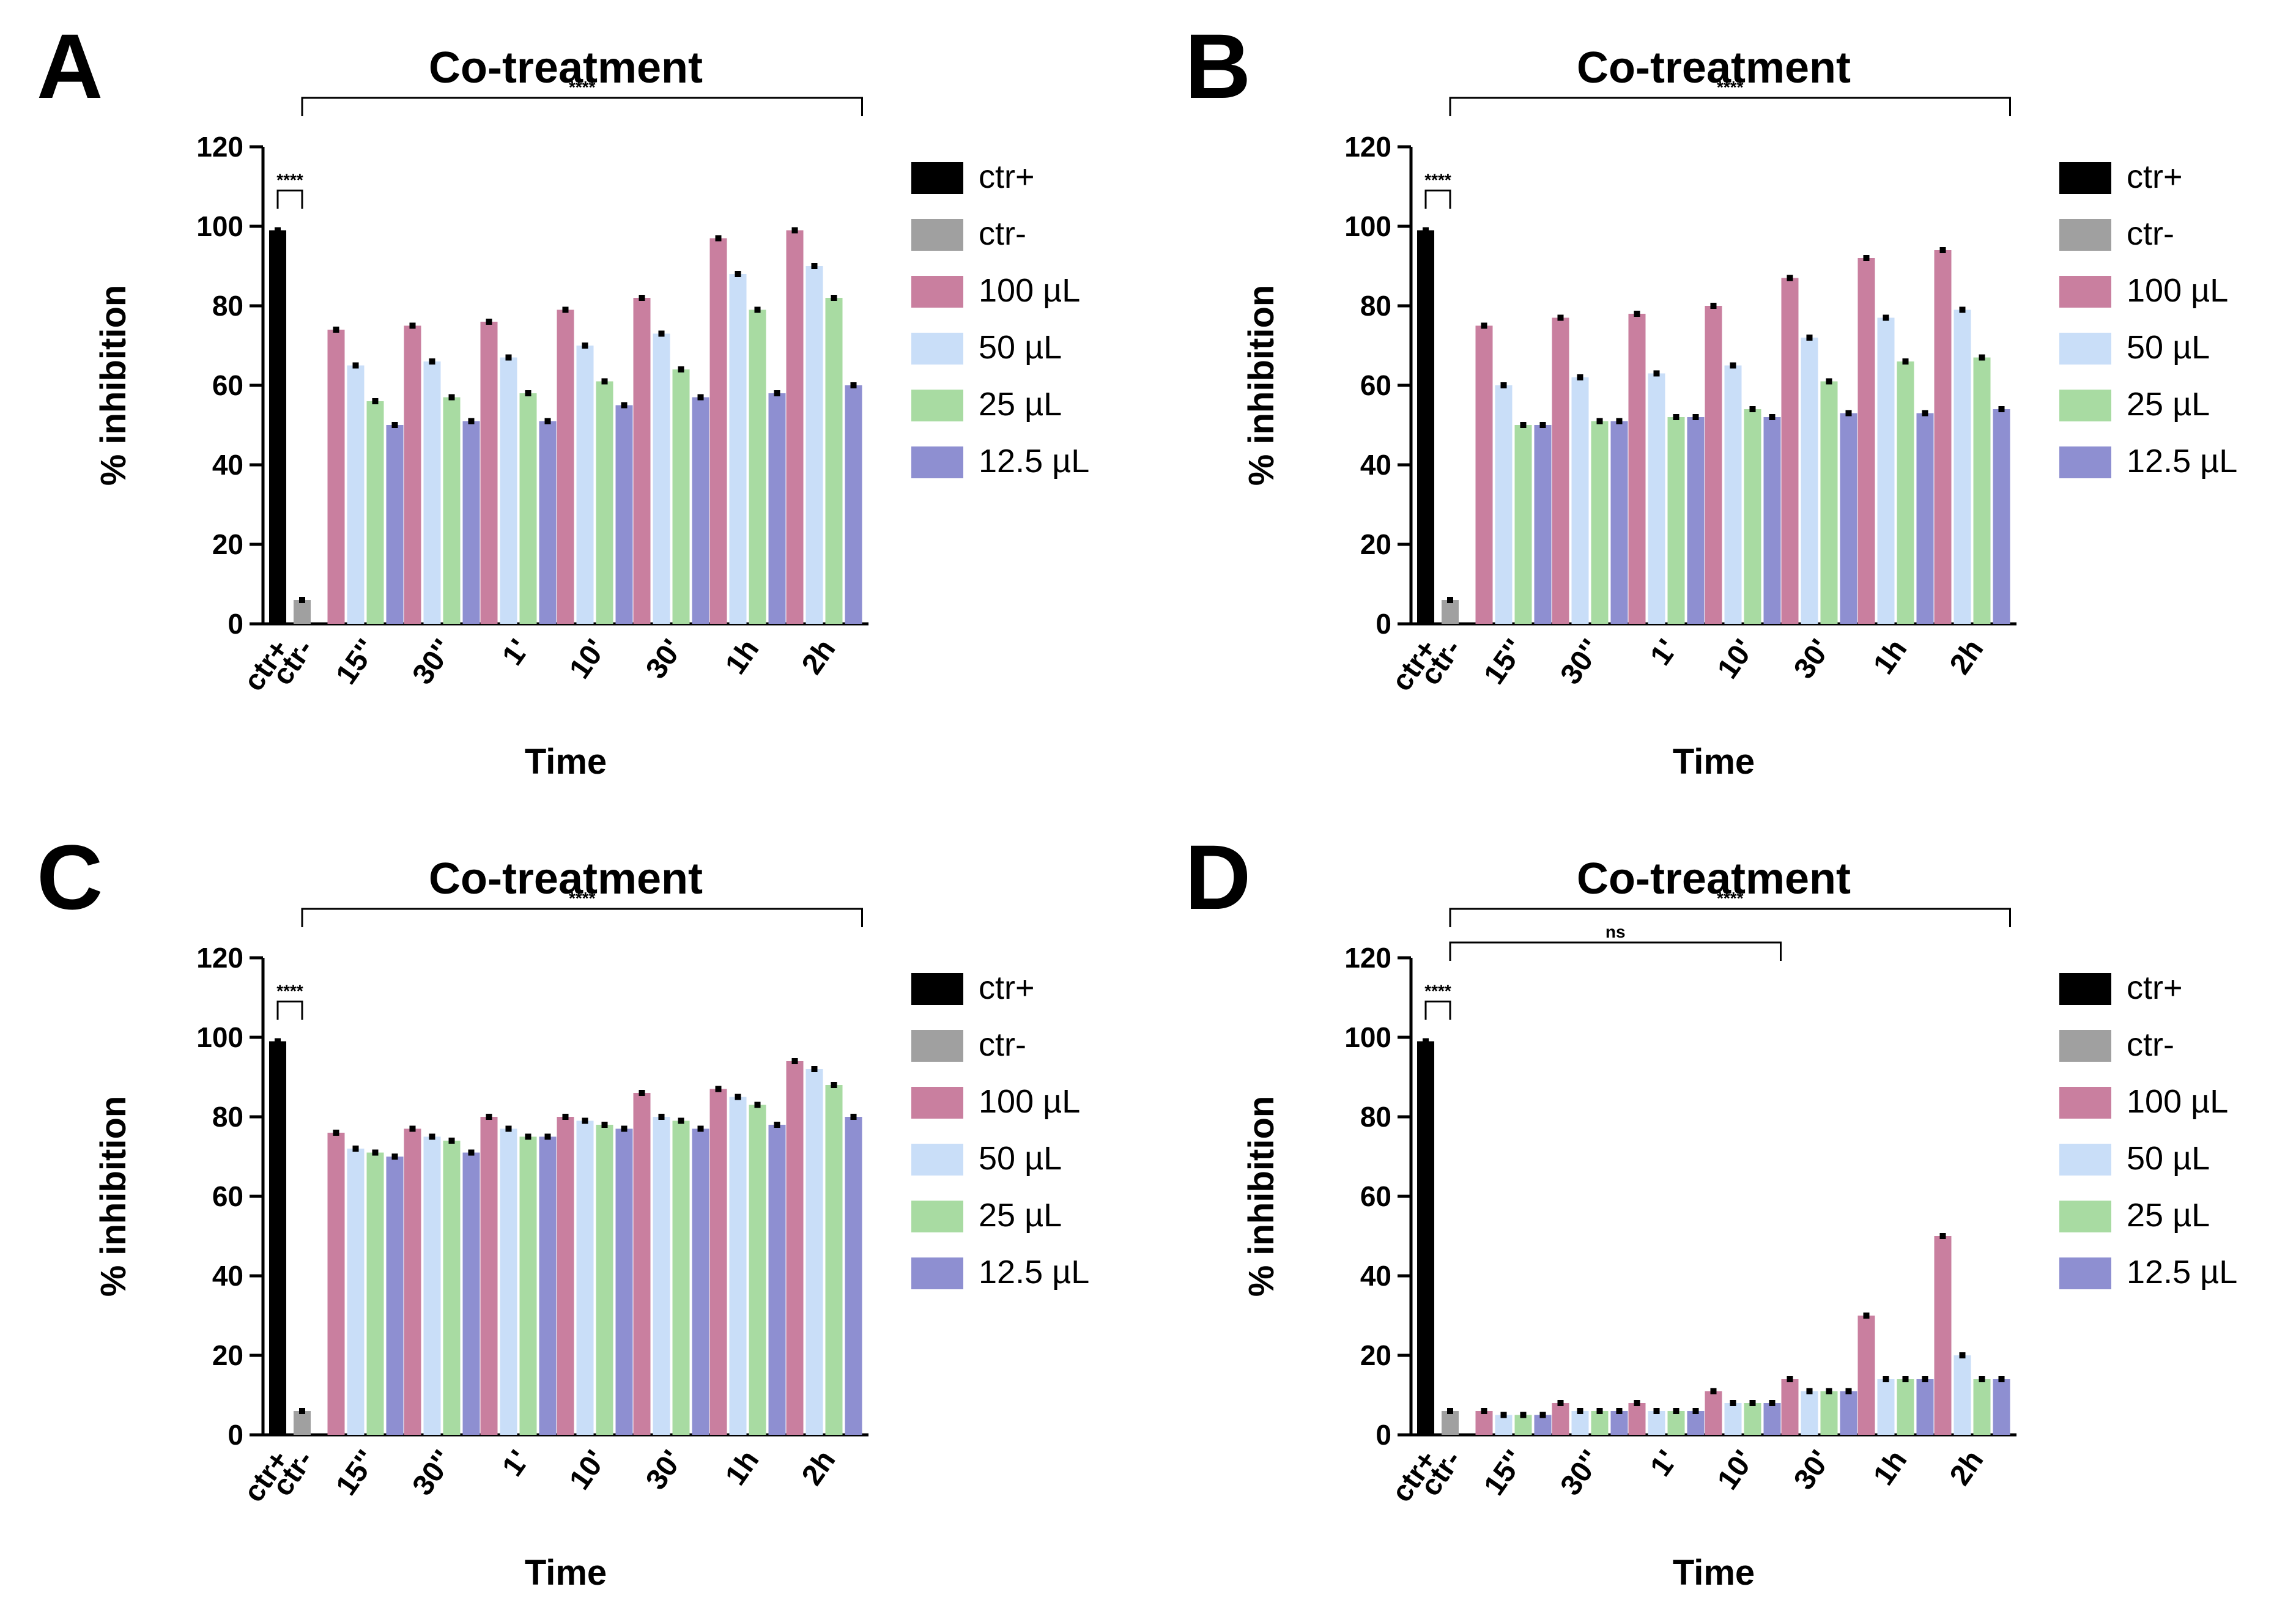  What do you see at coordinates (1437, 992) in the screenshot?
I see `significance-label: ****` at bounding box center [1437, 992].